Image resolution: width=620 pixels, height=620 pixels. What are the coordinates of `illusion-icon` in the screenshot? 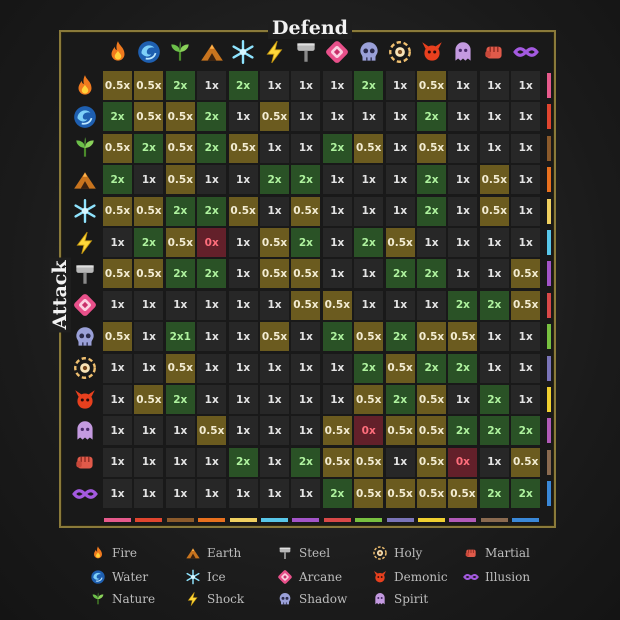 It's located at (472, 577).